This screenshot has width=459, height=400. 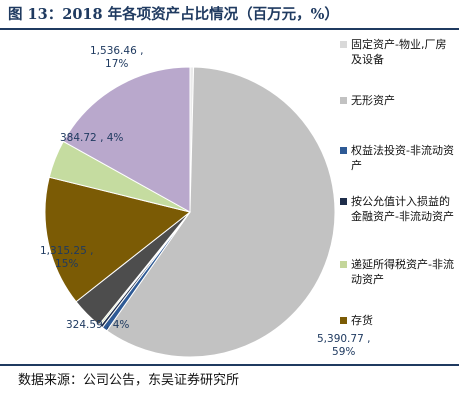 What do you see at coordinates (402, 158) in the screenshot?
I see `legend-label: 权益法投资-非流动资产` at bounding box center [402, 158].